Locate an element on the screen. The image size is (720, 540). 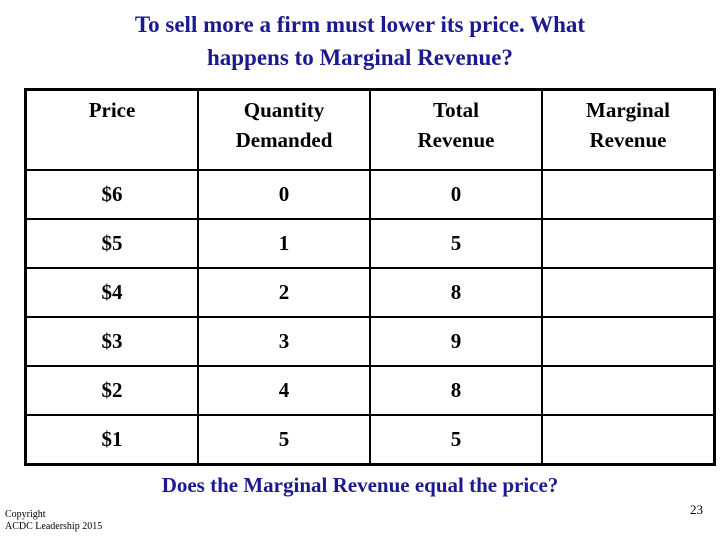
table-row: $6 0 0 is located at coordinates (370, 194).